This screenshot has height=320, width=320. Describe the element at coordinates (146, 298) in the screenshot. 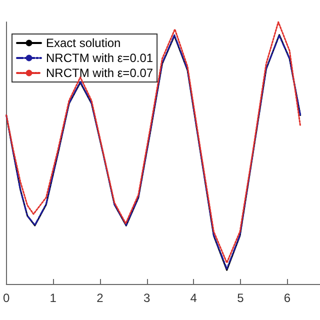

I see `x-tick-label: 3` at that location.